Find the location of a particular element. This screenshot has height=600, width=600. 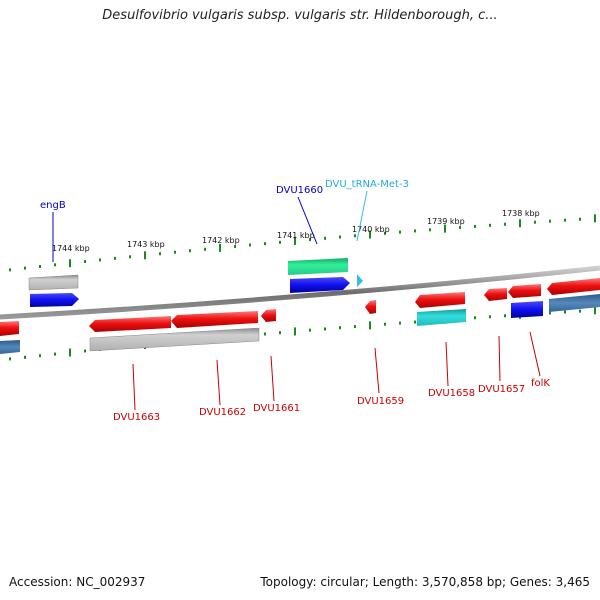

label-DVU1658: DVU1658 is located at coordinates (451, 393).